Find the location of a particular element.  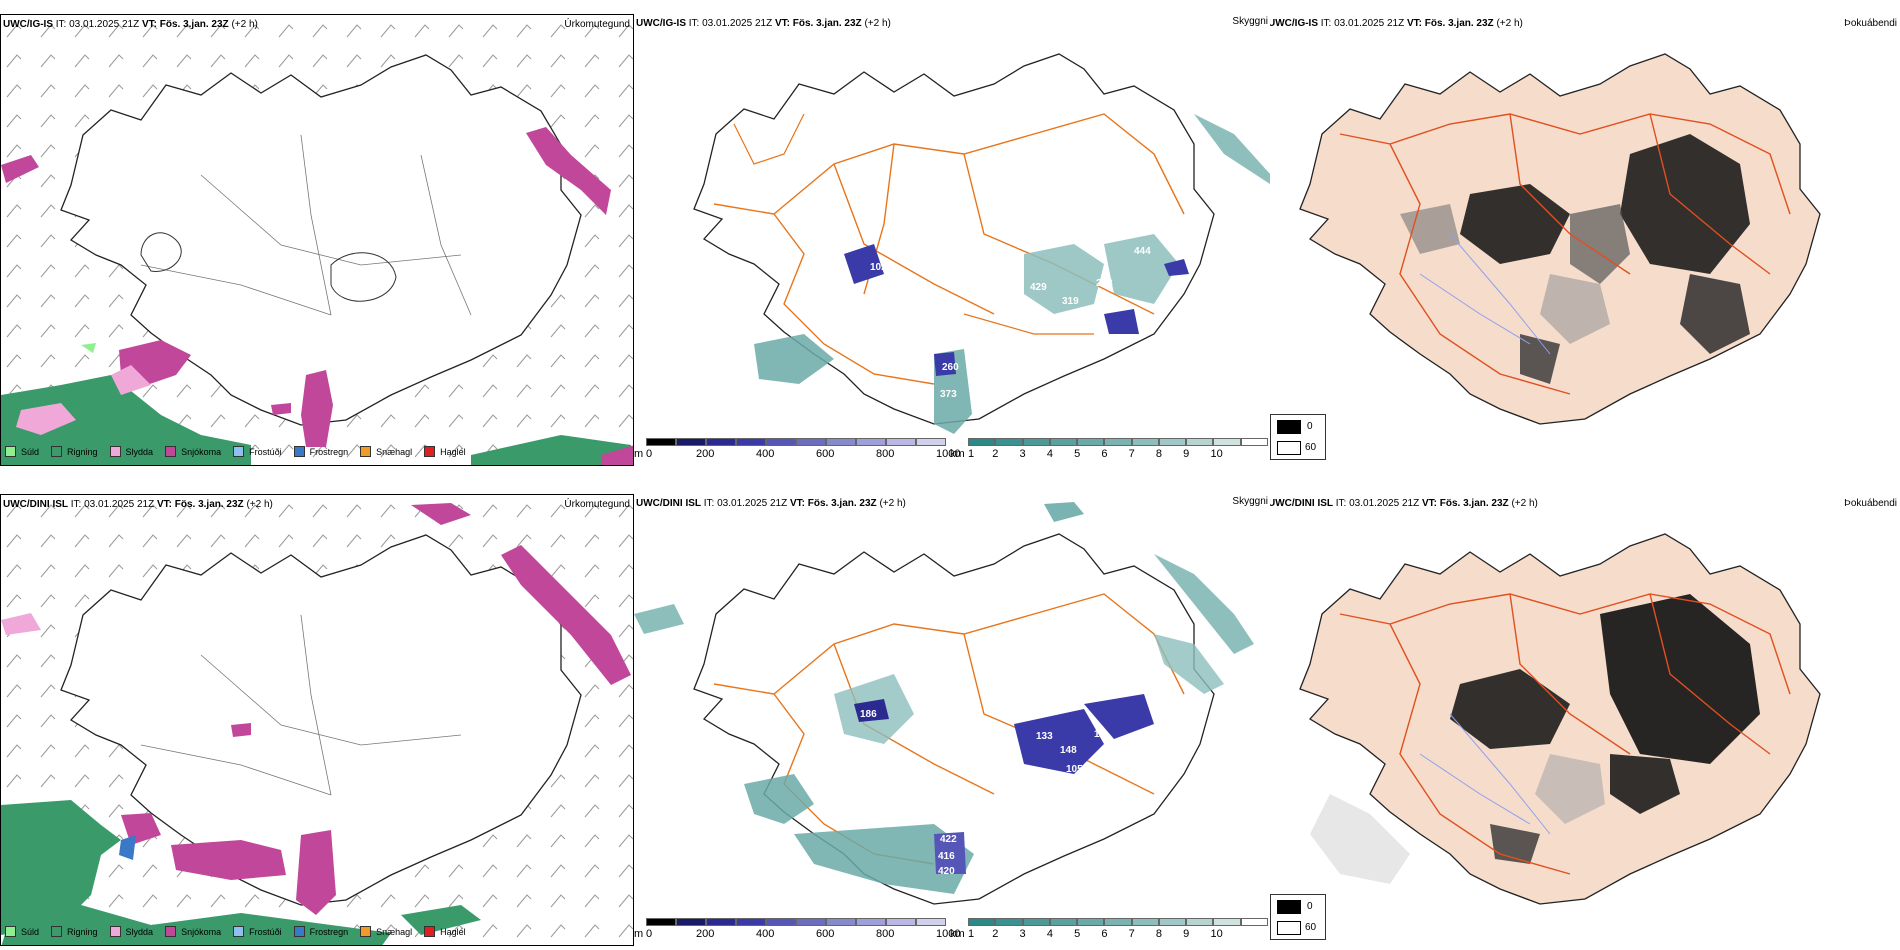

visibility-label: 10 is located at coordinates (858, 677).